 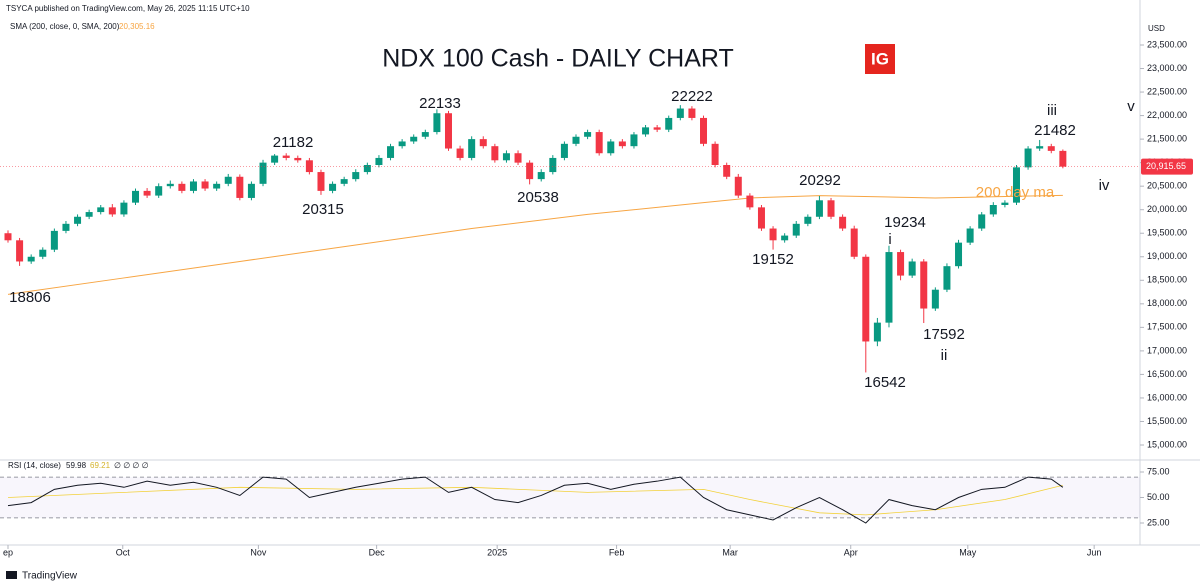 I want to click on annotation: ii, so click(x=944, y=355).